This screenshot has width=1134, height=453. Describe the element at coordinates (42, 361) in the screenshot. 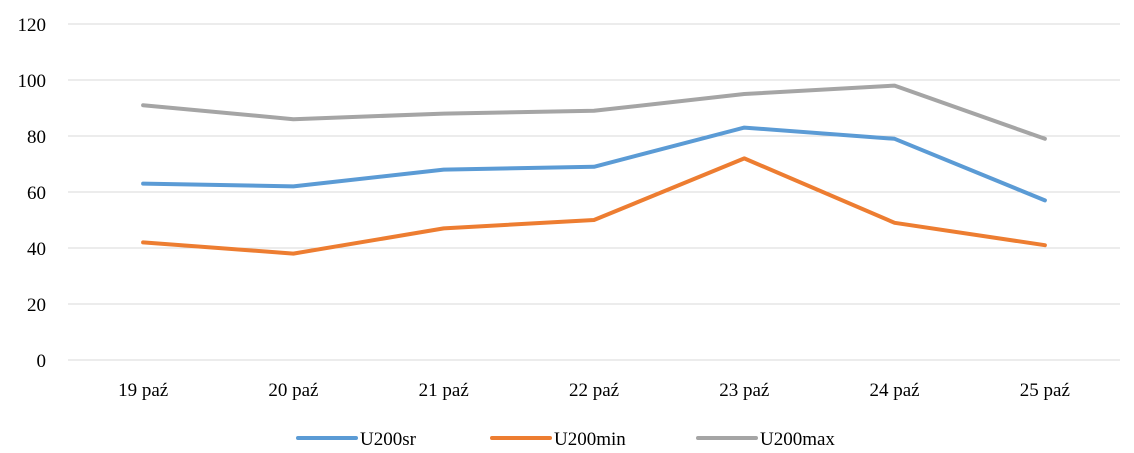

I see `y-tick-label: 0` at that location.